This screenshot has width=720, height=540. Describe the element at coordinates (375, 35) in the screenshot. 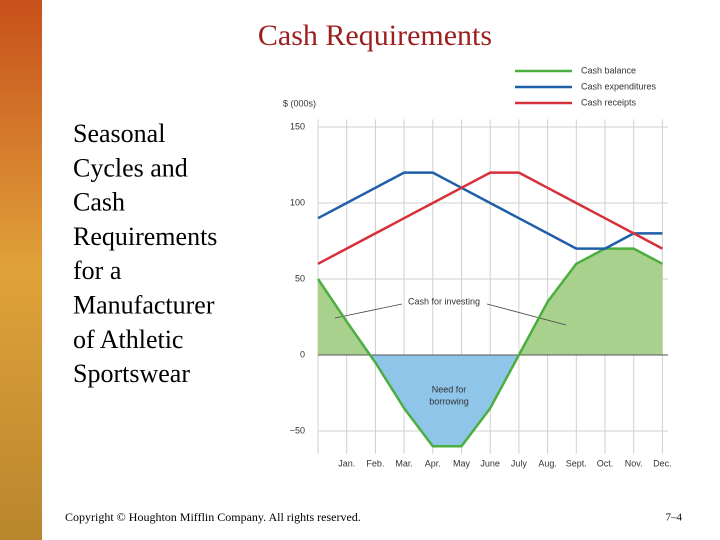

I see `slide-title: Cash Requirements` at that location.